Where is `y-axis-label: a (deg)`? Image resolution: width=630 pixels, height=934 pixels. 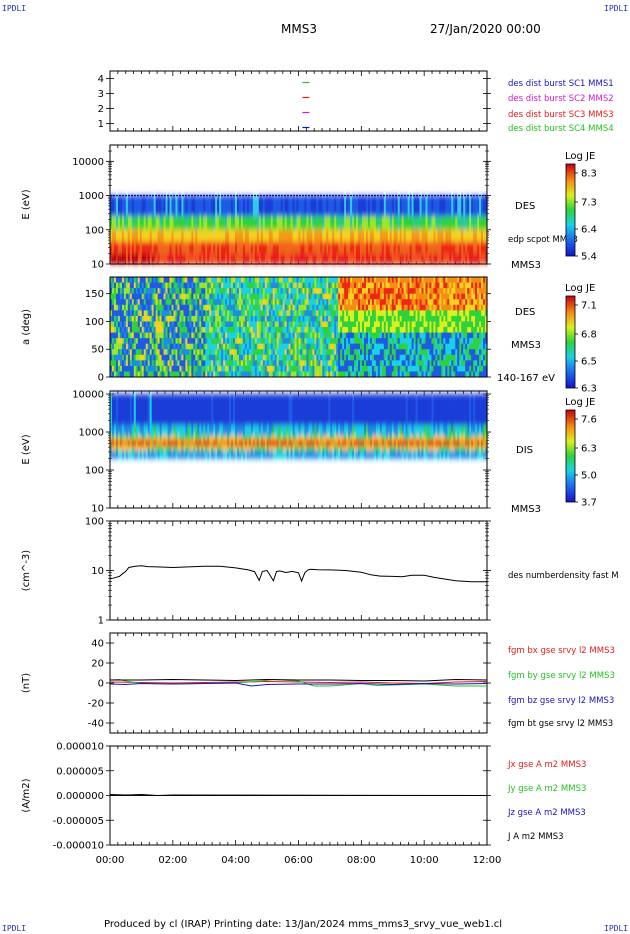
y-axis-label: a (deg) is located at coordinates (26, 327).